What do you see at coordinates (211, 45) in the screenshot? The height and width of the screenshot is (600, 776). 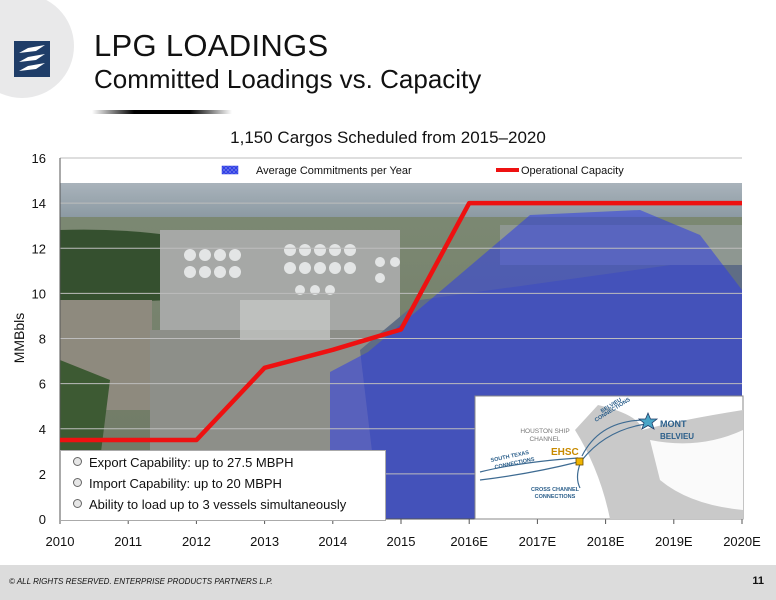 I see `slide-title: LPG LOADINGS` at bounding box center [211, 45].